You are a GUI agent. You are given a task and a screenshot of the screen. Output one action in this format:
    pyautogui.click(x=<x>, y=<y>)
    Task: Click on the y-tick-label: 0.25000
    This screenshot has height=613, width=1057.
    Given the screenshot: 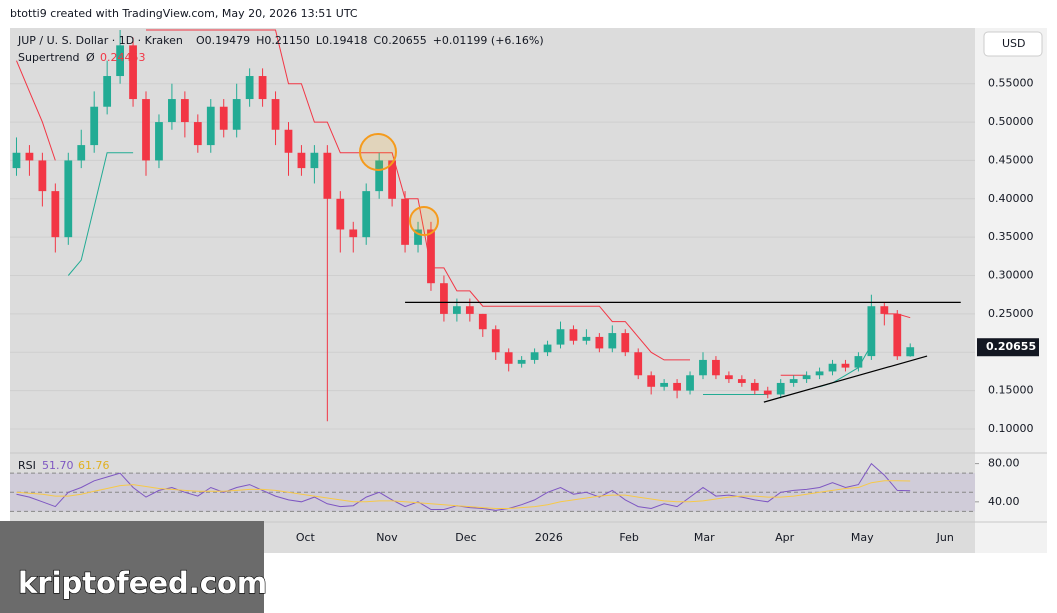 What is the action you would take?
    pyautogui.click(x=1011, y=313)
    